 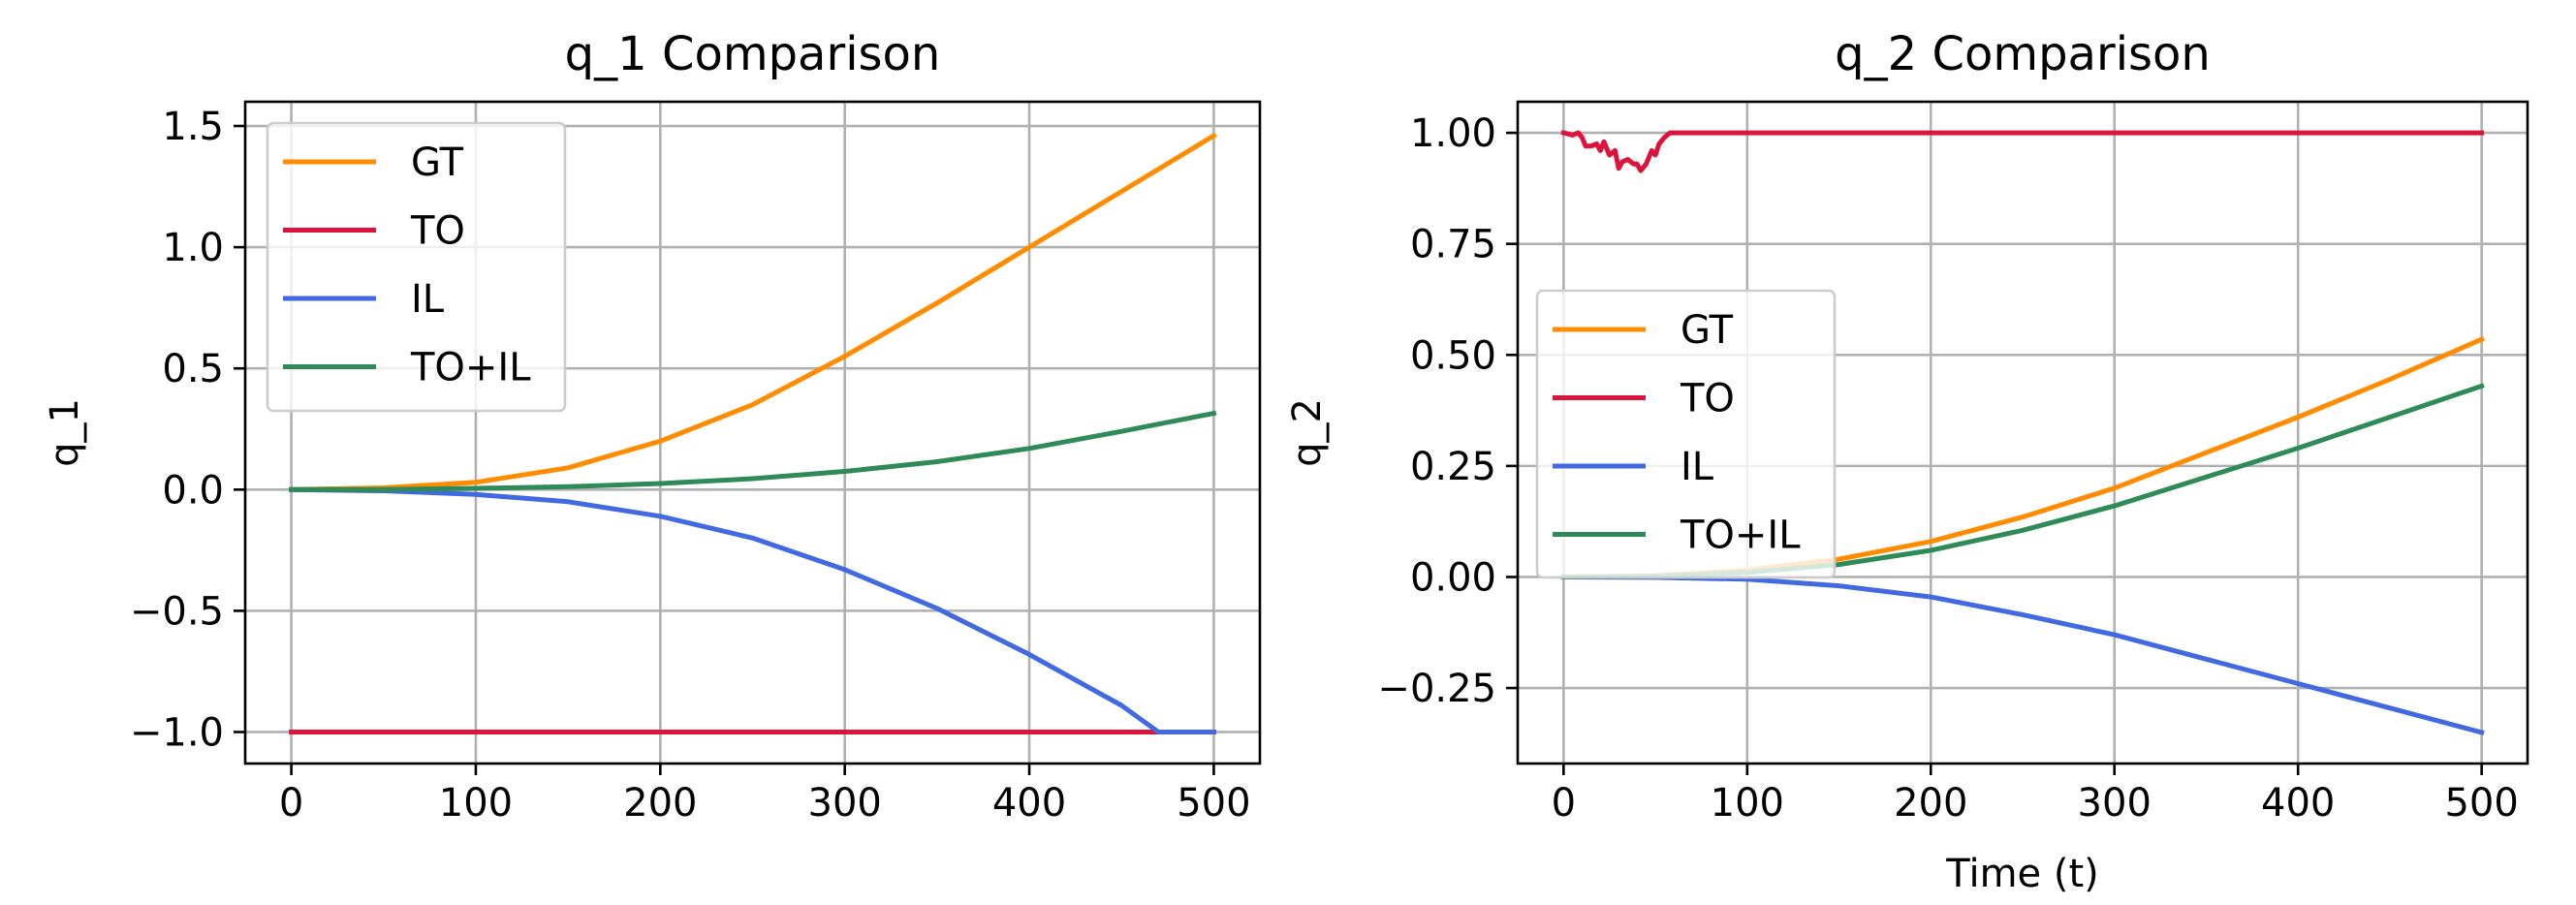 What do you see at coordinates (1436, 689) in the screenshot?
I see `y-tick-label: −0.25` at bounding box center [1436, 689].